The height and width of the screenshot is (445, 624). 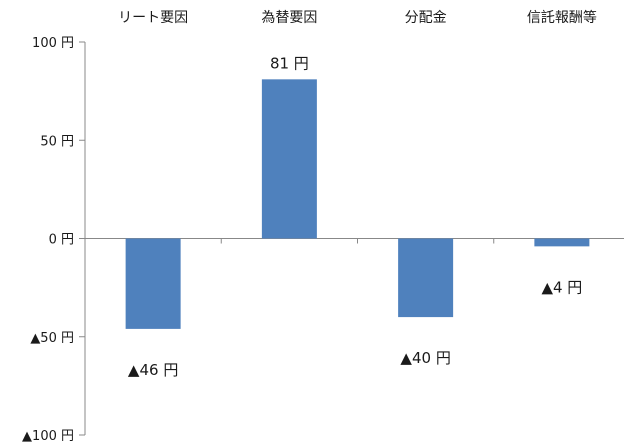 I want to click on category-label: 分配金, so click(x=426, y=18).